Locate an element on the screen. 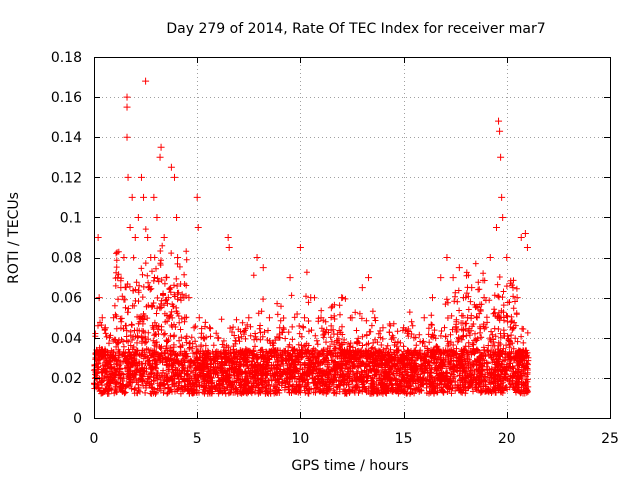 This screenshot has height=480, width=640. y-tick-label: 0.06 is located at coordinates (66, 299).